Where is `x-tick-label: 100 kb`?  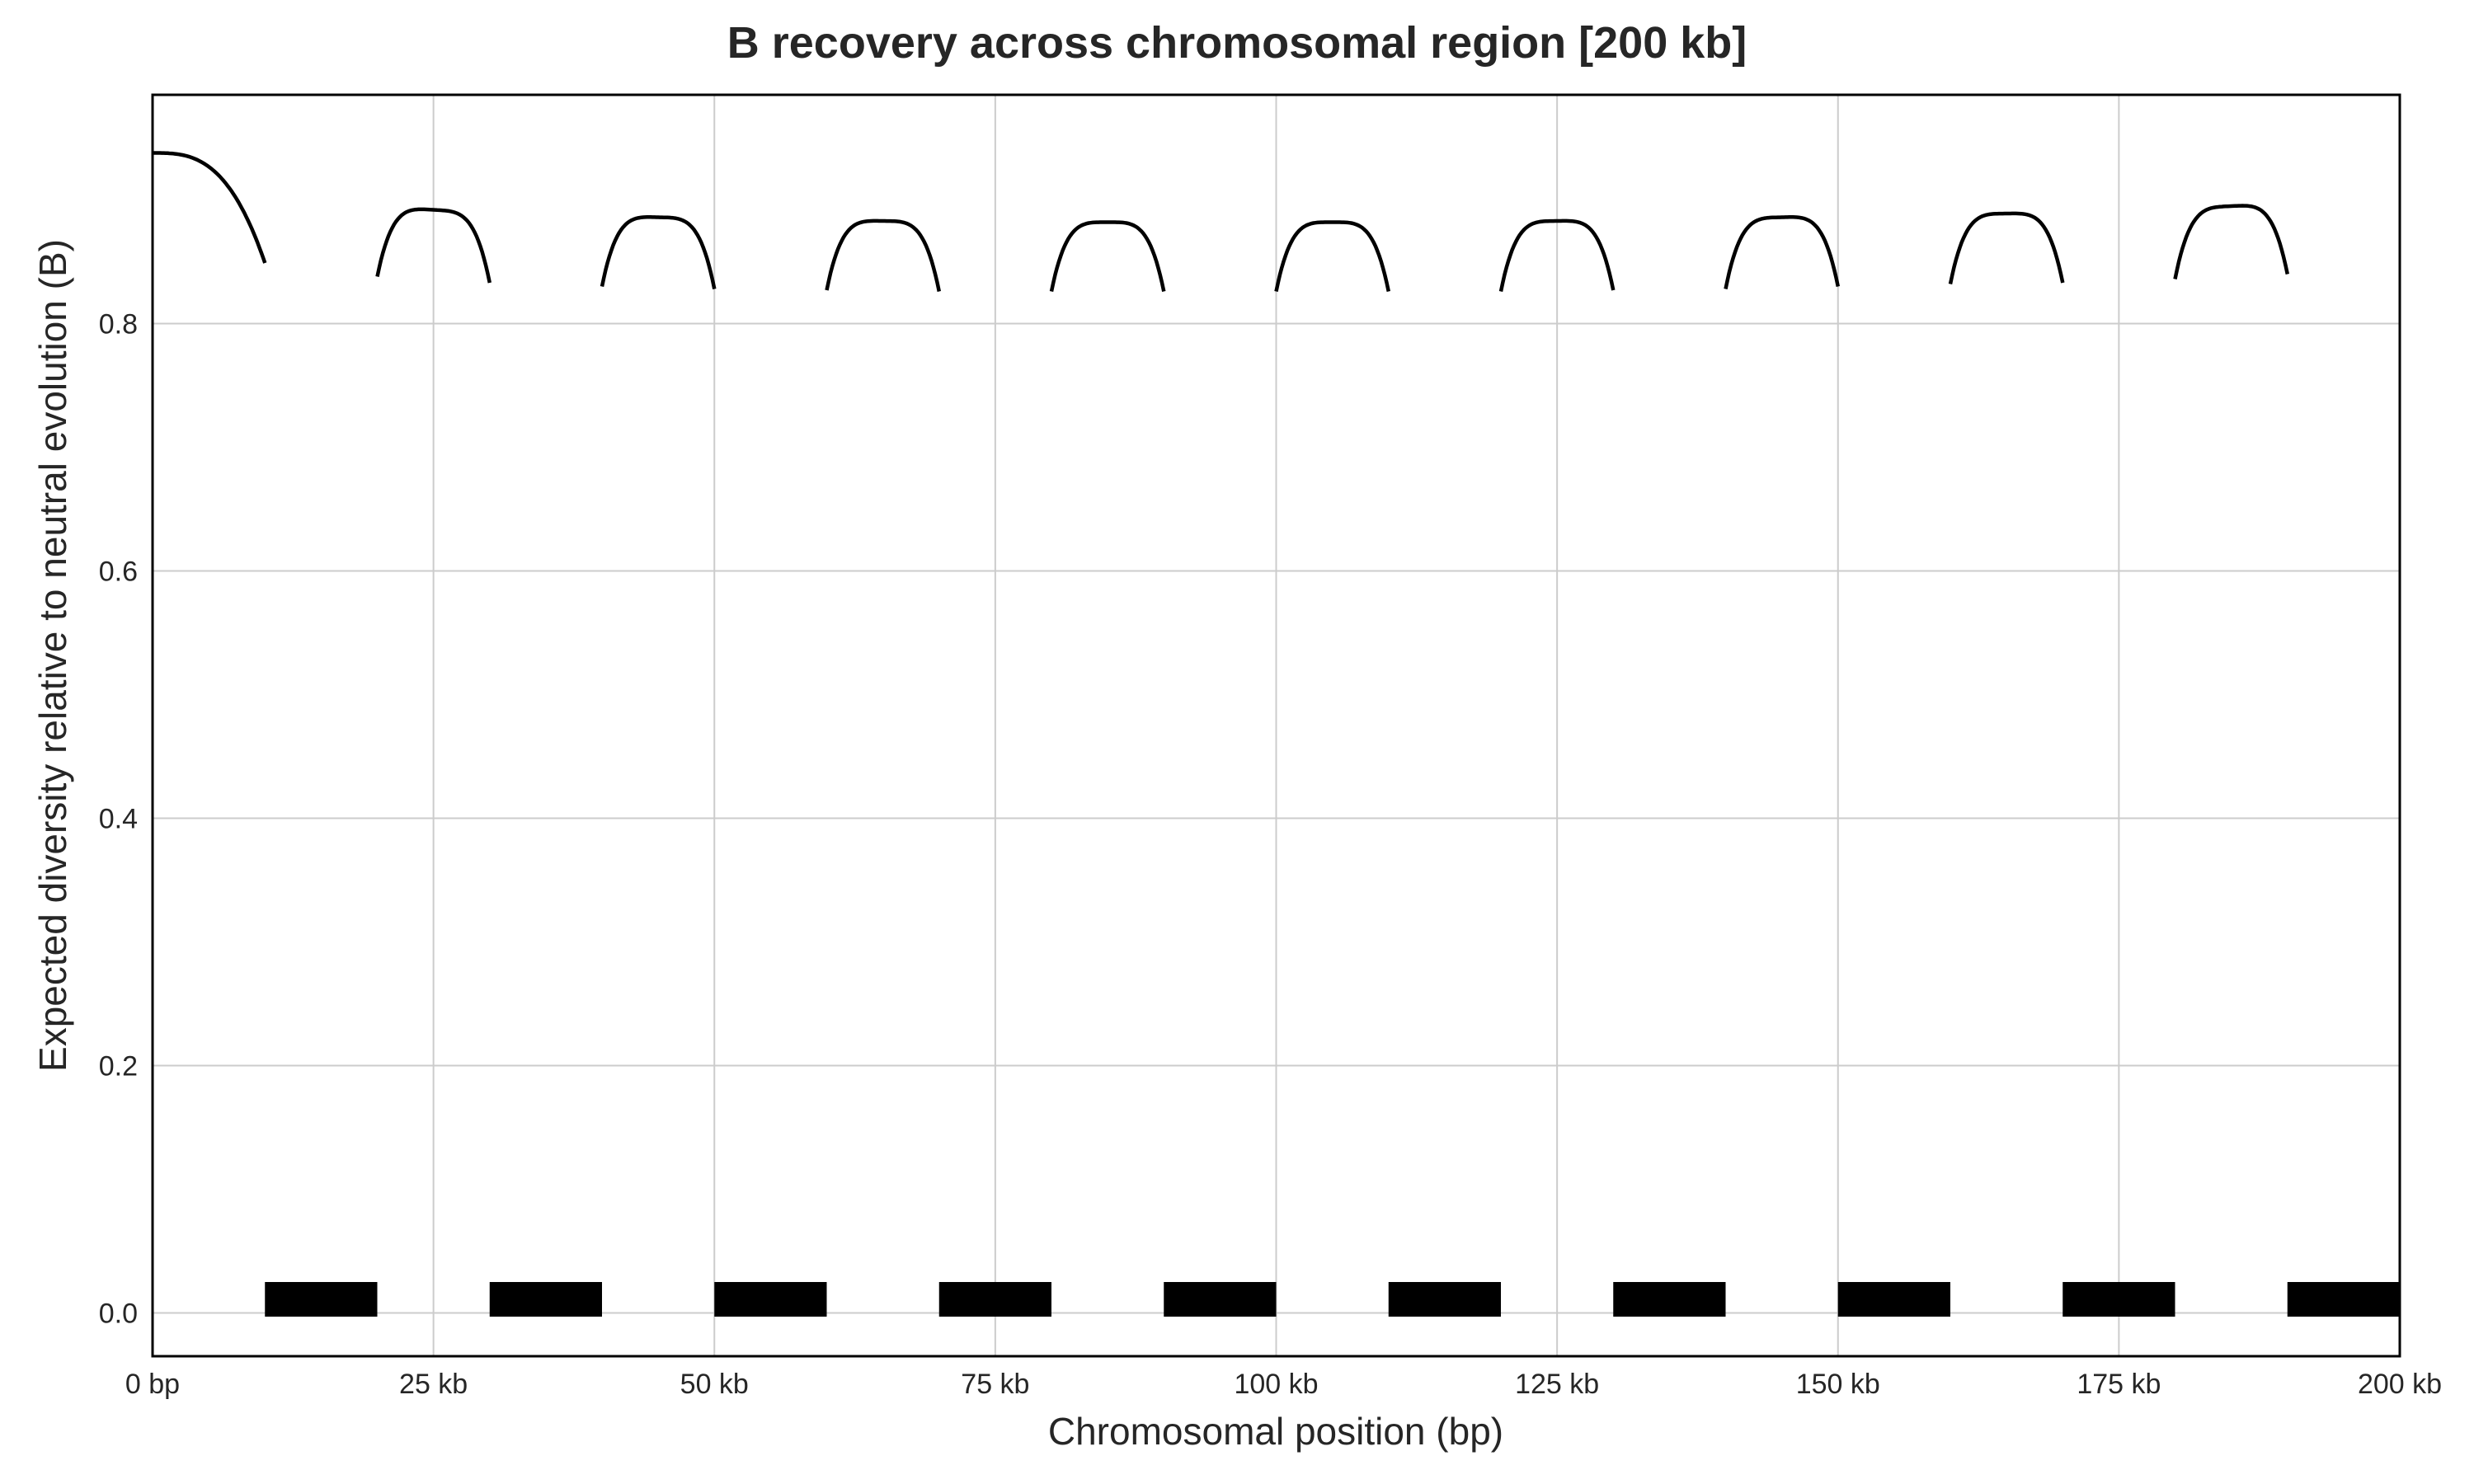
x-tick-label: 100 kb is located at coordinates (1276, 1384).